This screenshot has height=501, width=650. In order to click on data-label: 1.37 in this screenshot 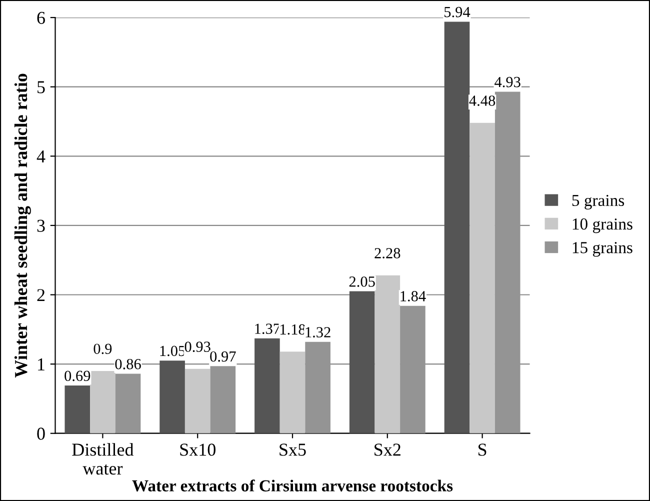, I will do `click(267, 329)`.